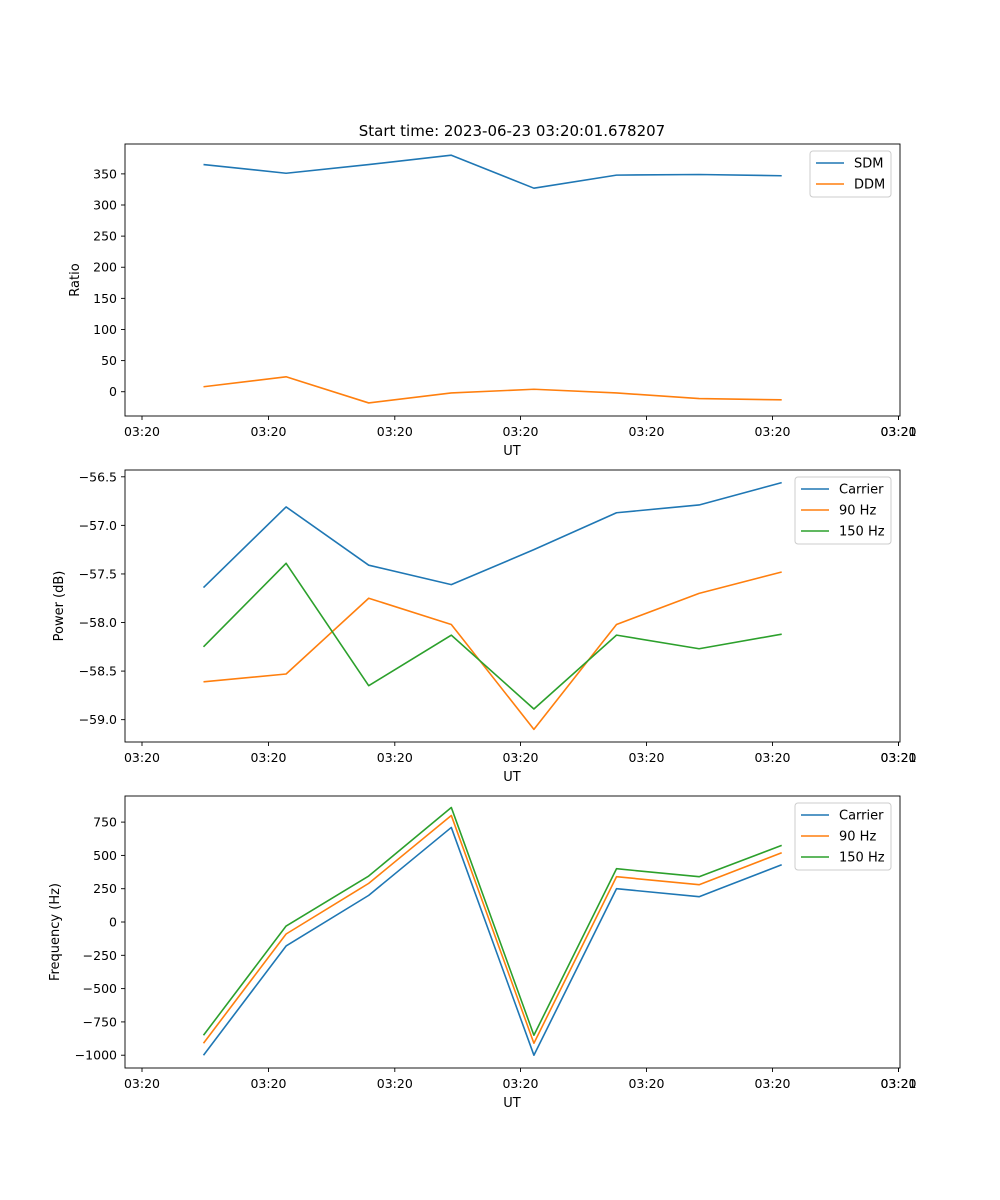 Image resolution: width=1000 pixels, height=1200 pixels. Describe the element at coordinates (109, 360) in the screenshot. I see `y-tick-label: 50` at that location.